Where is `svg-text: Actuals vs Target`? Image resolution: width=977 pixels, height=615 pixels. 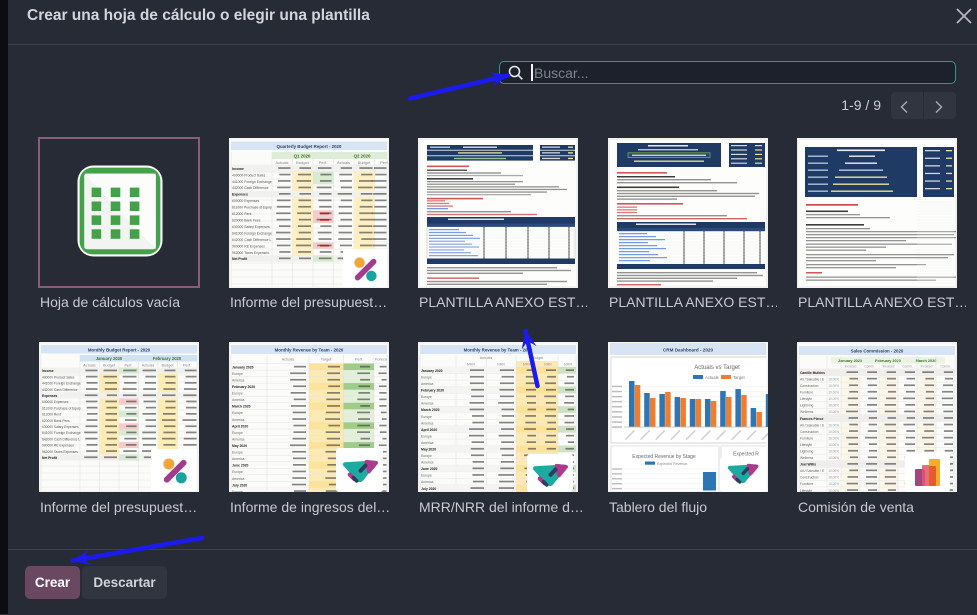
svg-text: Actuals vs Target is located at coordinates (717, 368).